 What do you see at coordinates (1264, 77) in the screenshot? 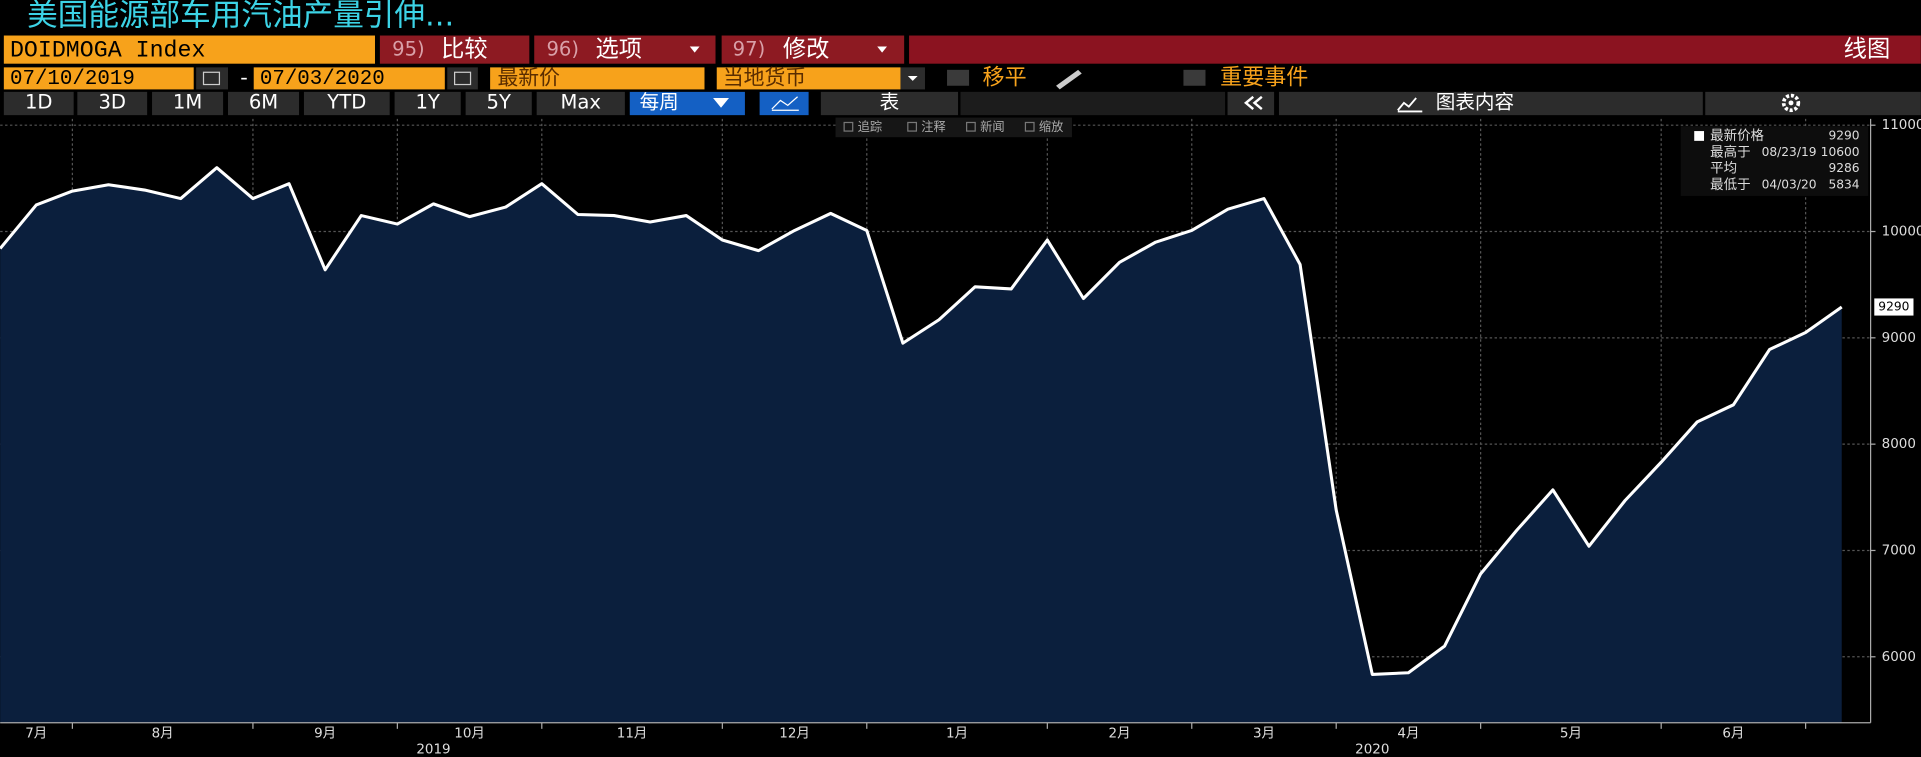
I see `events: 重要事件` at bounding box center [1264, 77].